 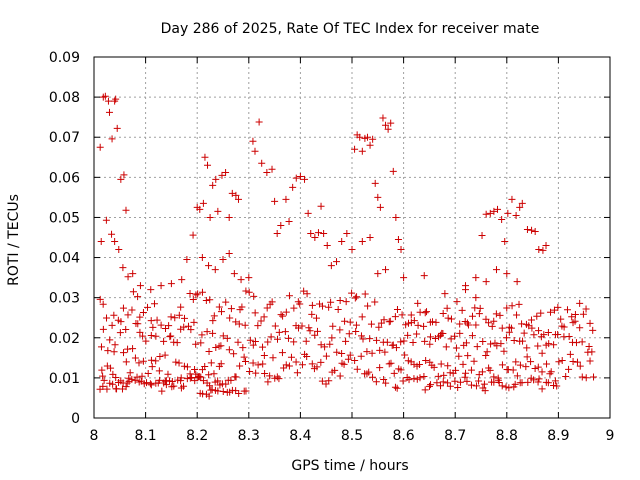 What do you see at coordinates (558, 436) in the screenshot?
I see `x-tick-label: 8.9` at bounding box center [558, 436].